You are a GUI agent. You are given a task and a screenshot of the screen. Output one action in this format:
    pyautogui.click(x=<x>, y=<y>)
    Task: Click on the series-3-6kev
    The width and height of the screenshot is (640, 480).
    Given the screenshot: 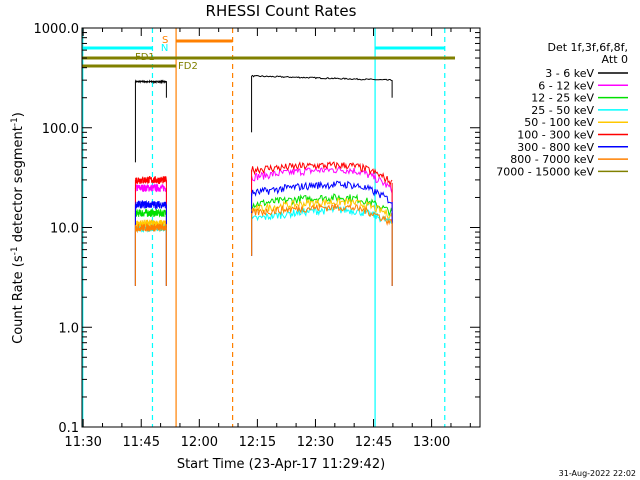 What is the action you would take?
    pyautogui.click(x=263, y=118)
    